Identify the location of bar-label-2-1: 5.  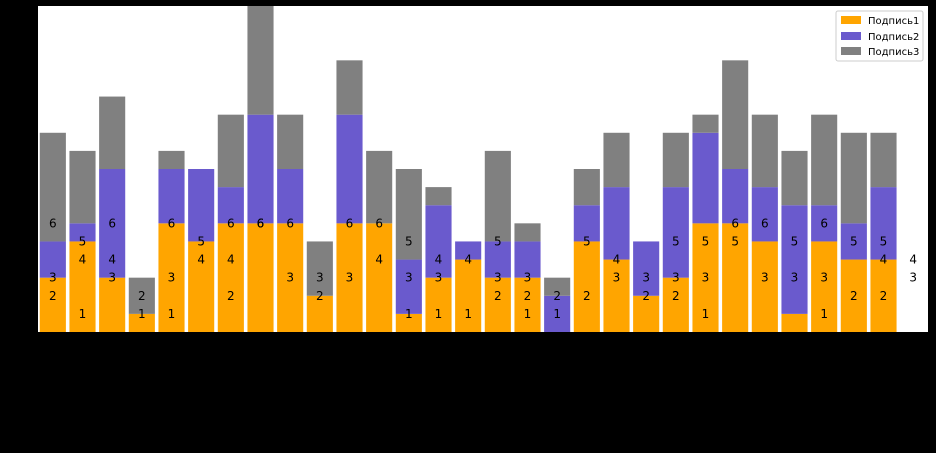
(83, 241).